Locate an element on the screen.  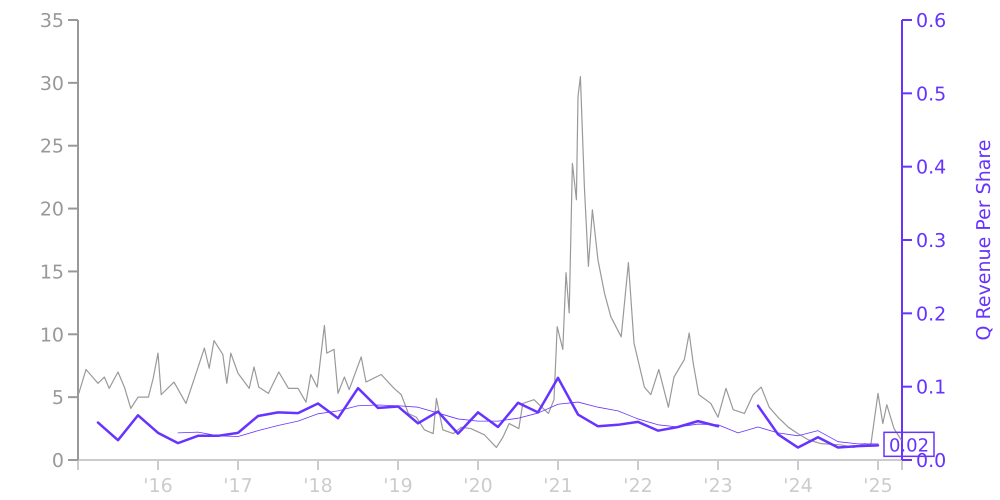
y2-axis-title: Q Revenue Per Share is located at coordinates (984, 240).